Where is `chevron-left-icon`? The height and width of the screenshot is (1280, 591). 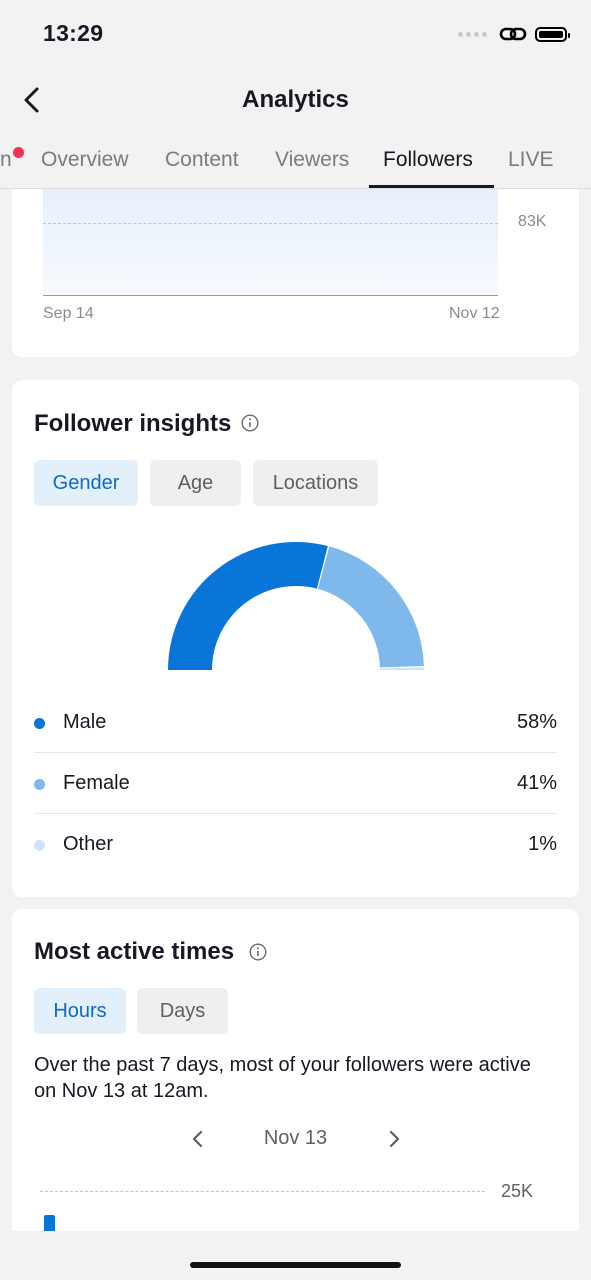 chevron-left-icon is located at coordinates (31, 100).